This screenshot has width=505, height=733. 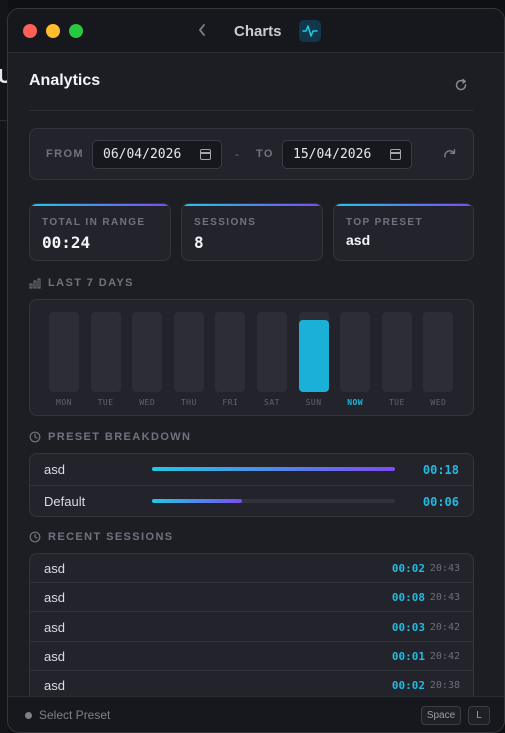 What do you see at coordinates (252, 232) in the screenshot?
I see `stat-sessions: SESSIONS 8` at bounding box center [252, 232].